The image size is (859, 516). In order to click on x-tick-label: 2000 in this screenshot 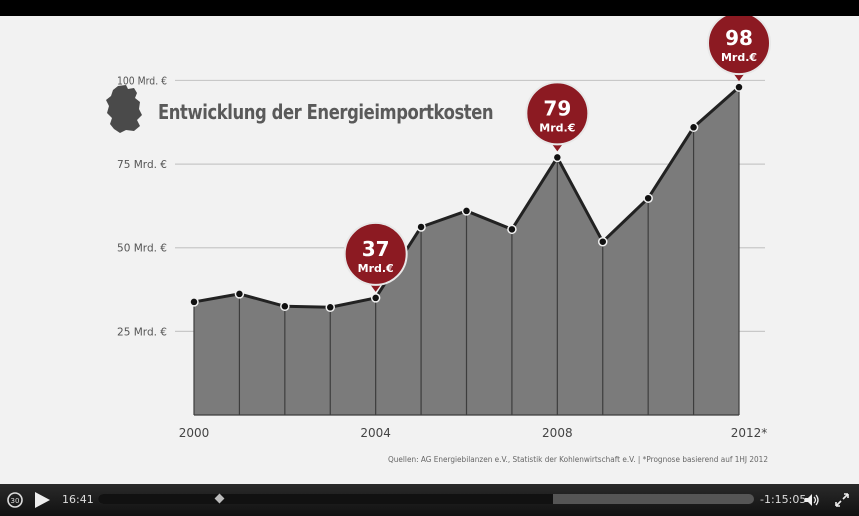, I will do `click(194, 433)`.